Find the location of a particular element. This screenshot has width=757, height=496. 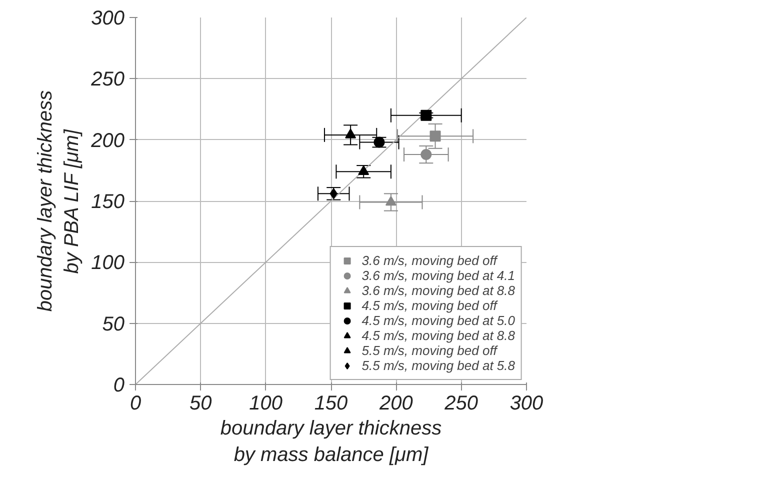

y-tick-label: 150 is located at coordinates (108, 202).